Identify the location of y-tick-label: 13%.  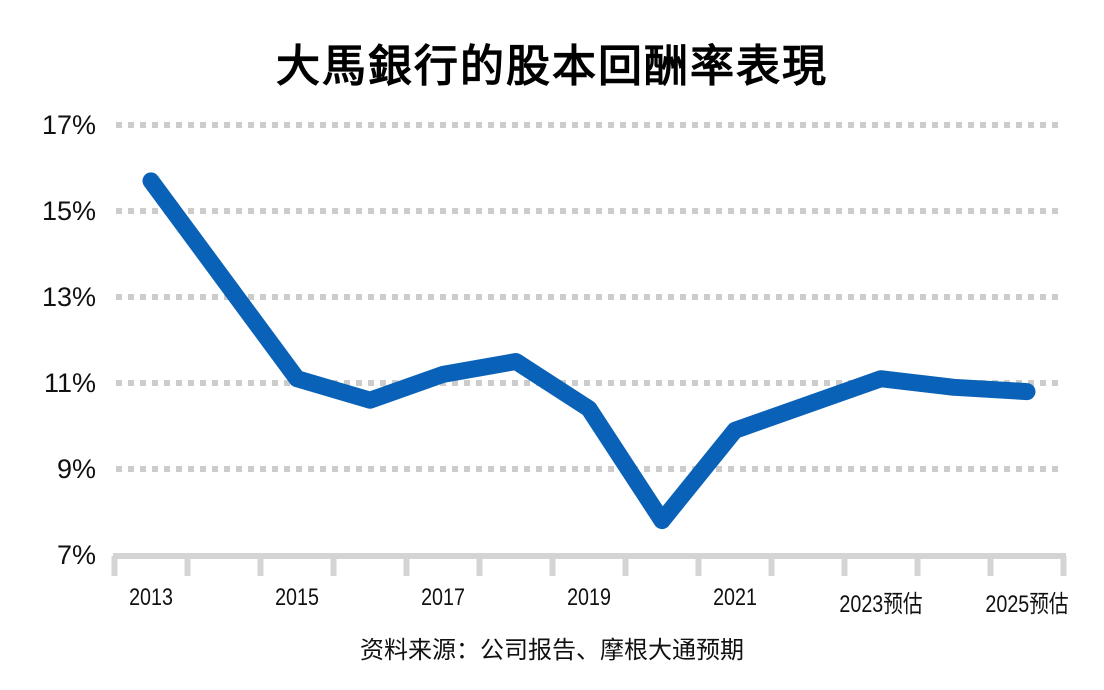
(68, 297).